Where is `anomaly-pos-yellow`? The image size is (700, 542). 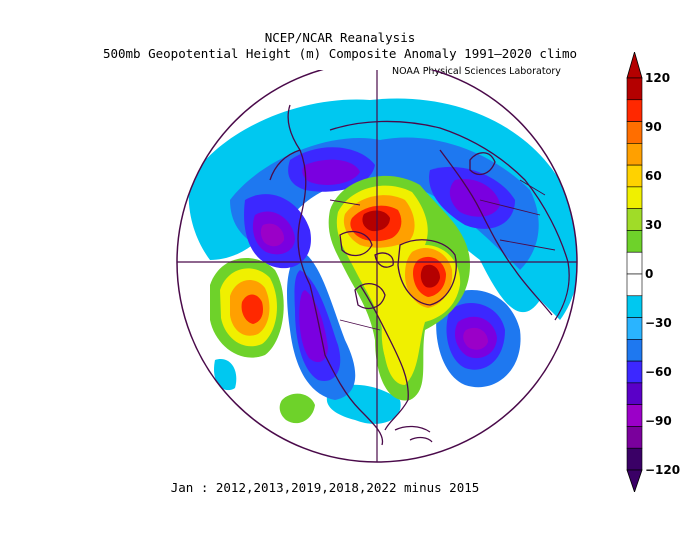
anomaly-pos-yellow is located at coordinates (393, 333).